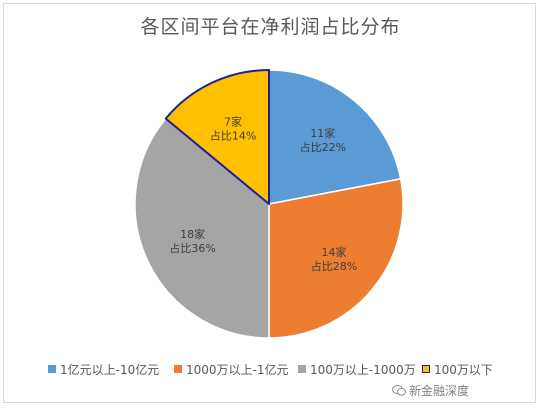 This screenshot has width=541, height=408. Describe the element at coordinates (110, 370) in the screenshot. I see `legend-label-1: 1亿元以上-10亿元` at that location.